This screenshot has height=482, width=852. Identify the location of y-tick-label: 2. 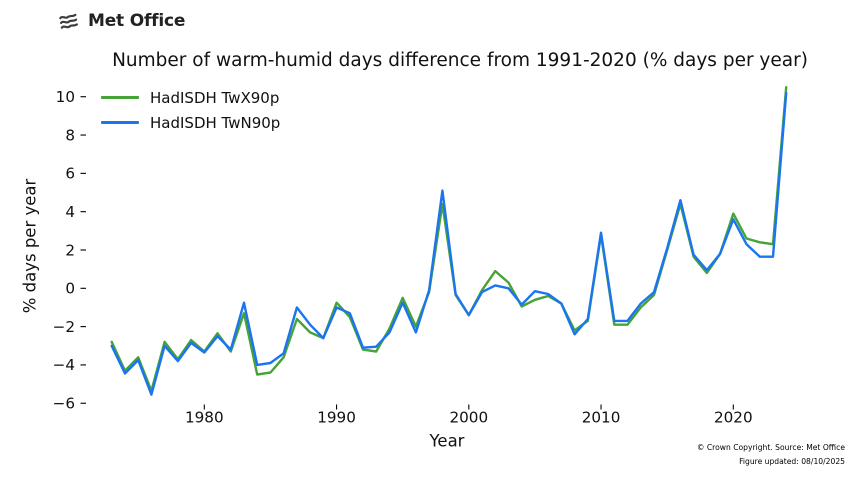
(70, 250).